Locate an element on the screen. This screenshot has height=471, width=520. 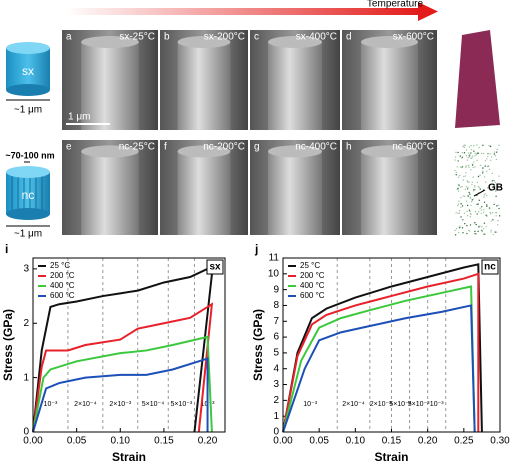
sx-schematic is located at coordinates (28, 71).